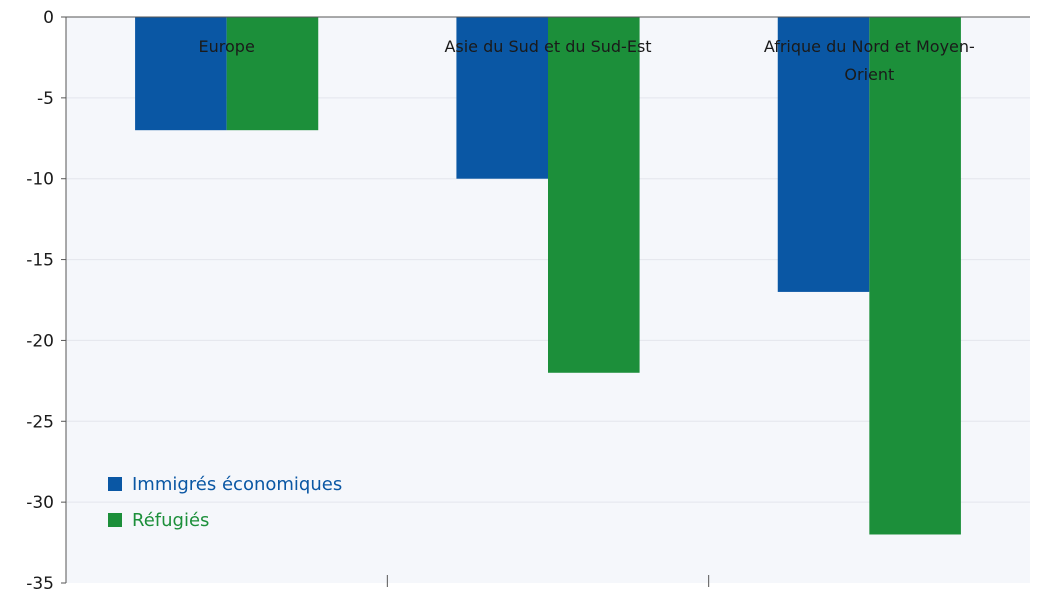 The height and width of the screenshot is (594, 1048). What do you see at coordinates (48, 18) in the screenshot?
I see `y-tick-label: 0` at bounding box center [48, 18].